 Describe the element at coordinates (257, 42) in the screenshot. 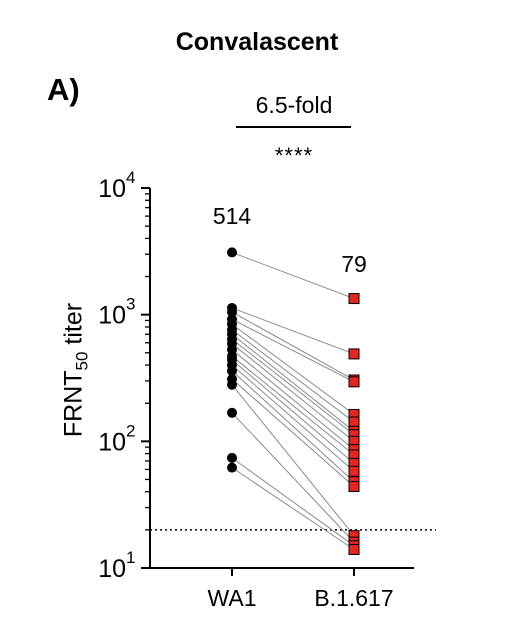

I see `chart-title: Convalascent` at that location.